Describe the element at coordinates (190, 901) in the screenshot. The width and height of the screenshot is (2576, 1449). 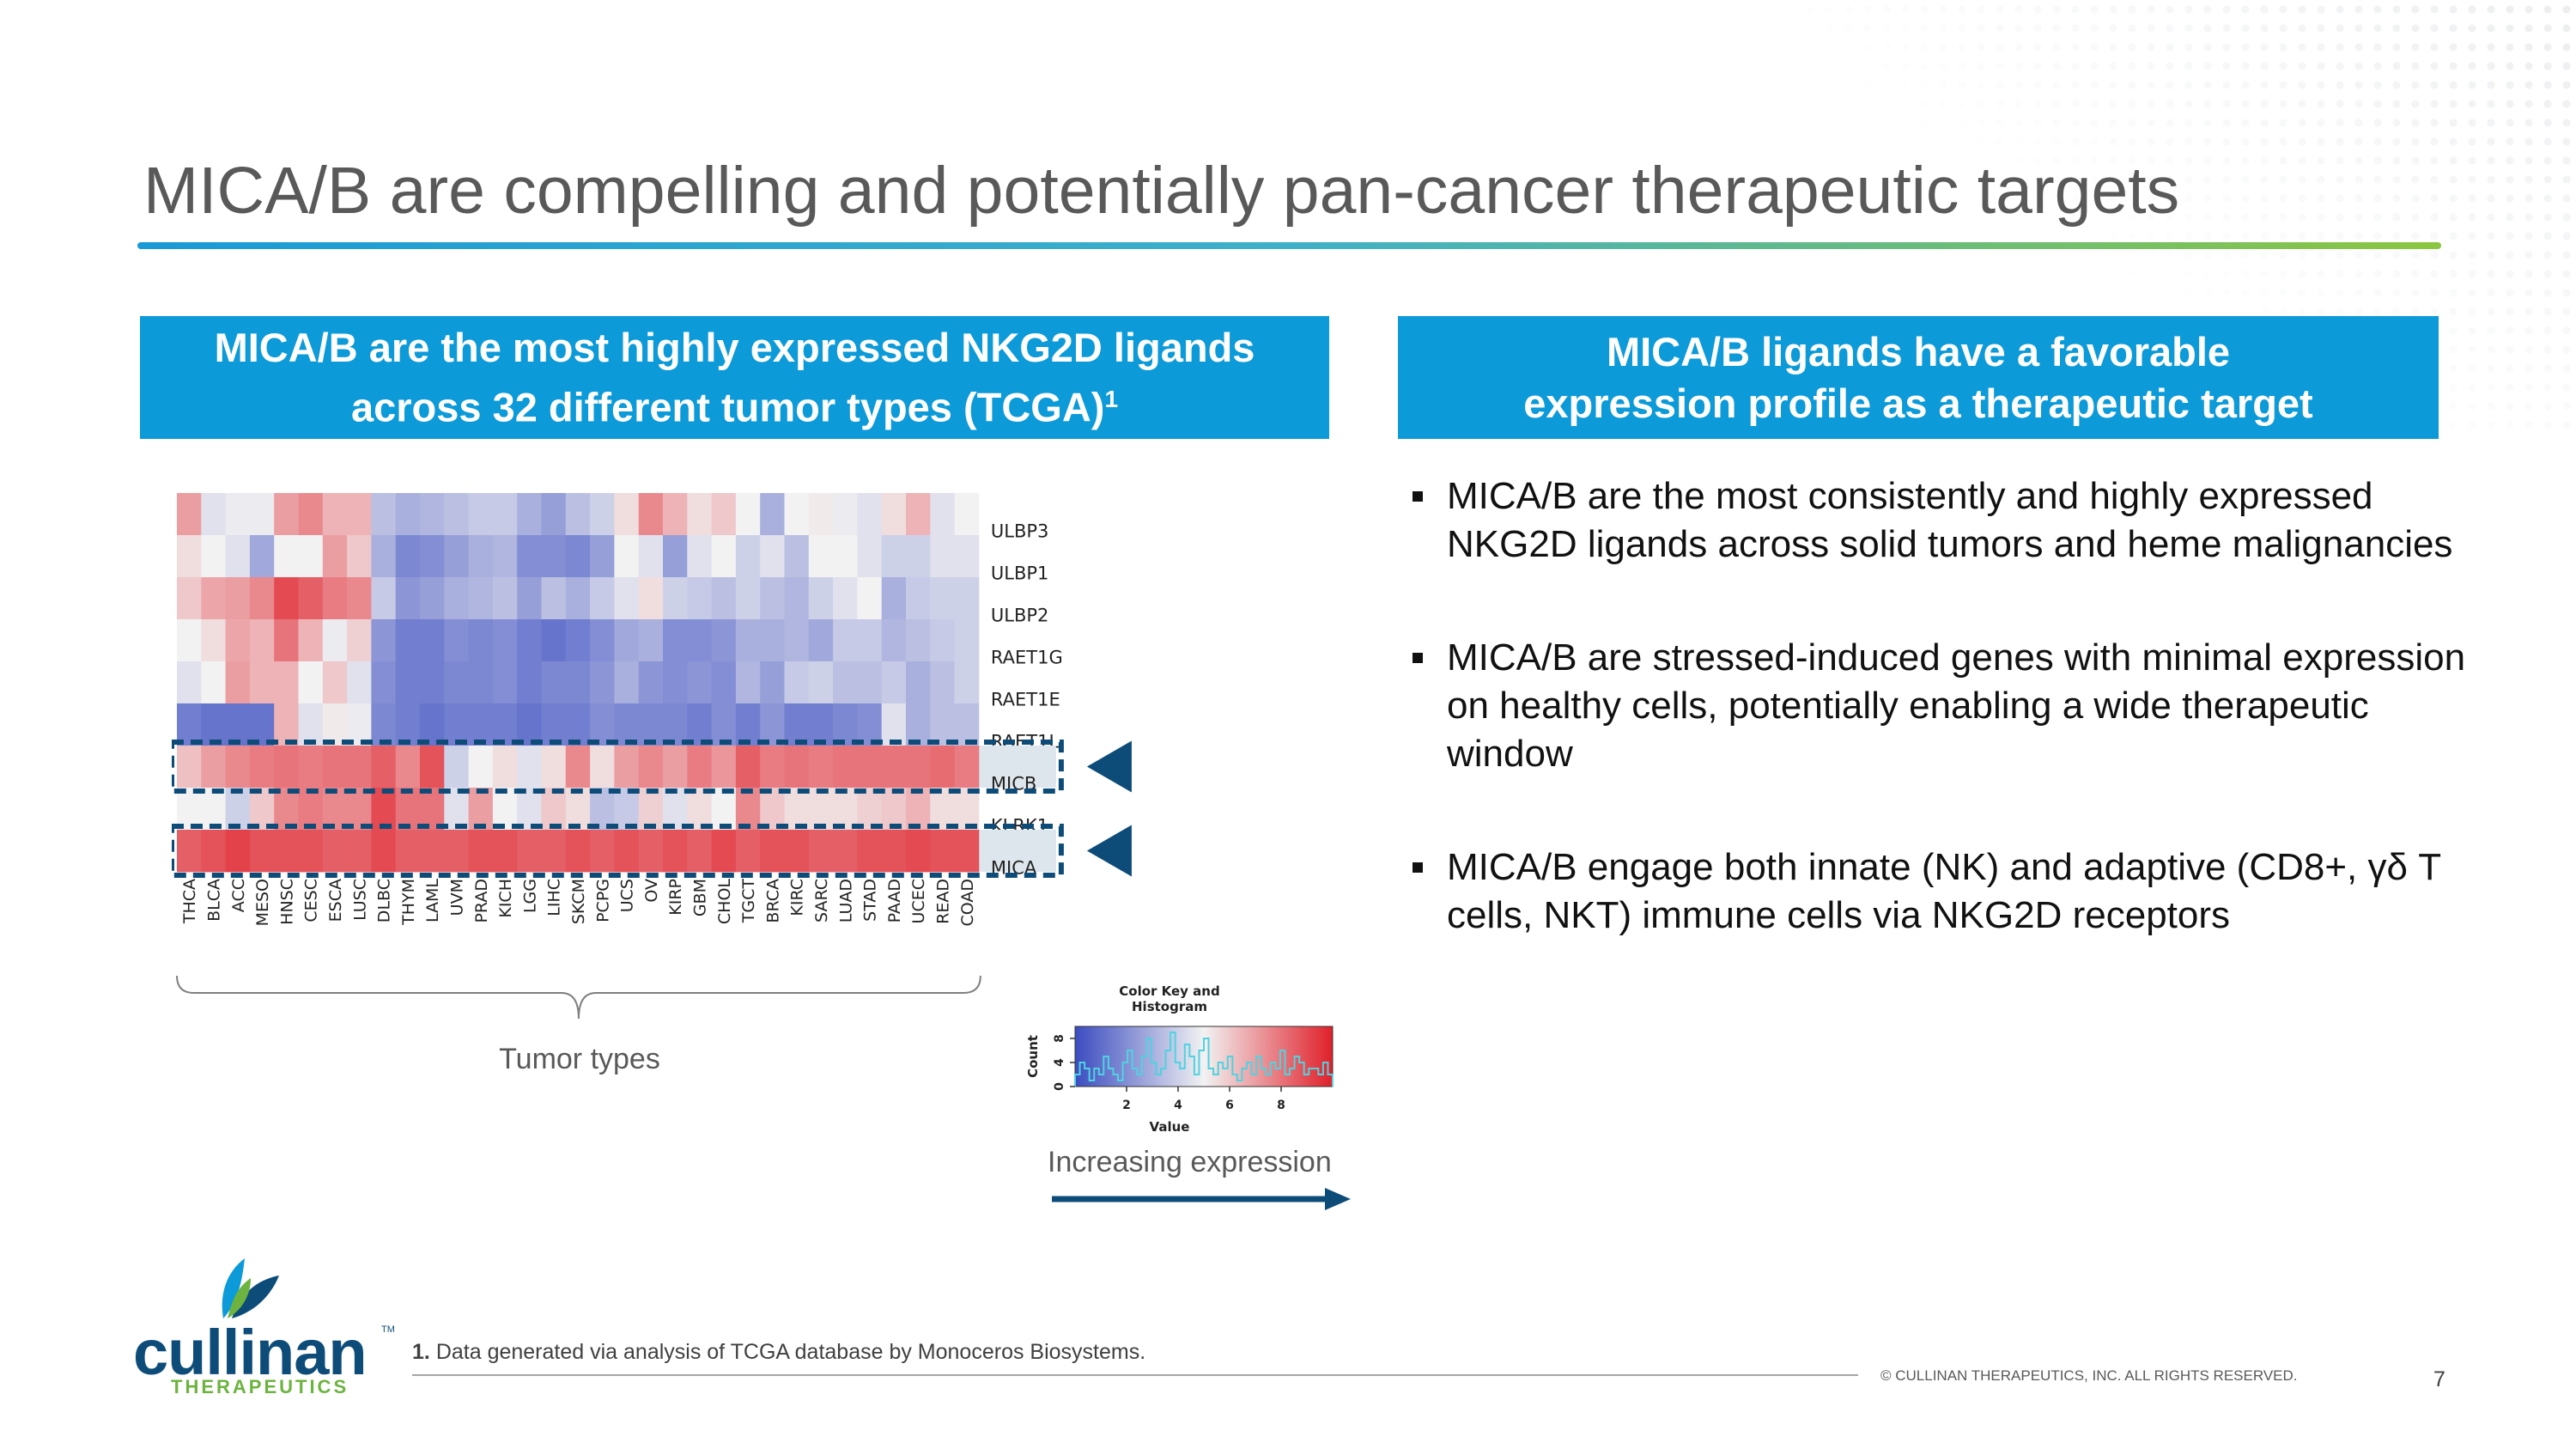
I see `column-label: THCA` at that location.